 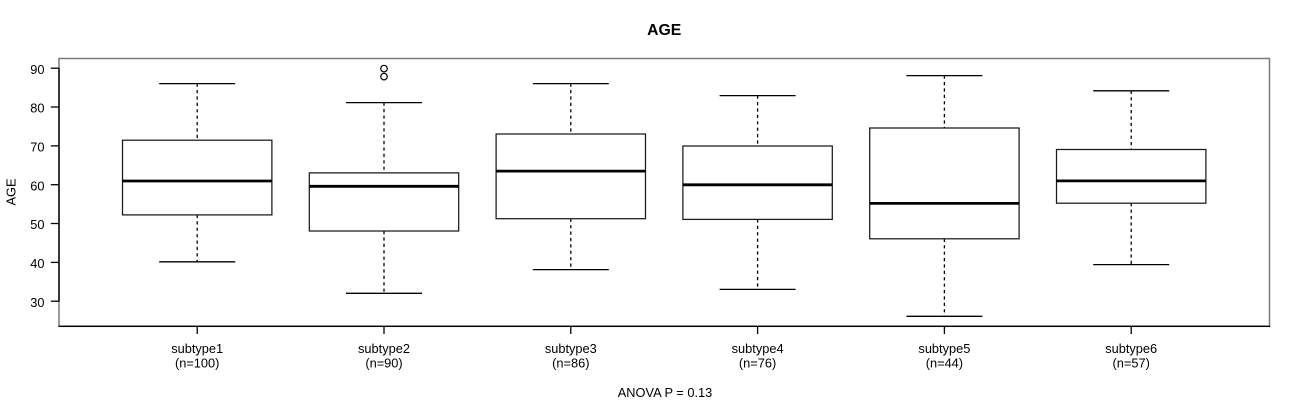 I want to click on svg-text: 80, so click(x=37, y=108).